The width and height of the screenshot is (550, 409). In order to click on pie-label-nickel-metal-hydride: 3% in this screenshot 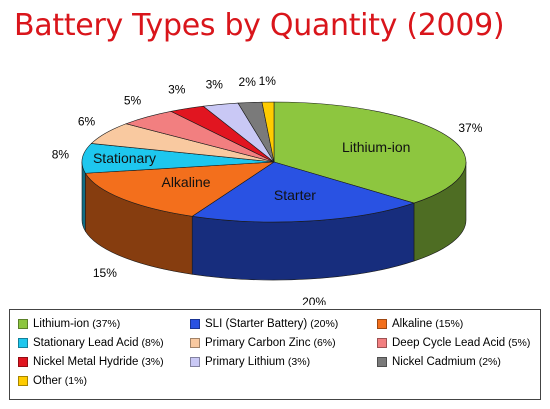, I will do `click(177, 90)`.